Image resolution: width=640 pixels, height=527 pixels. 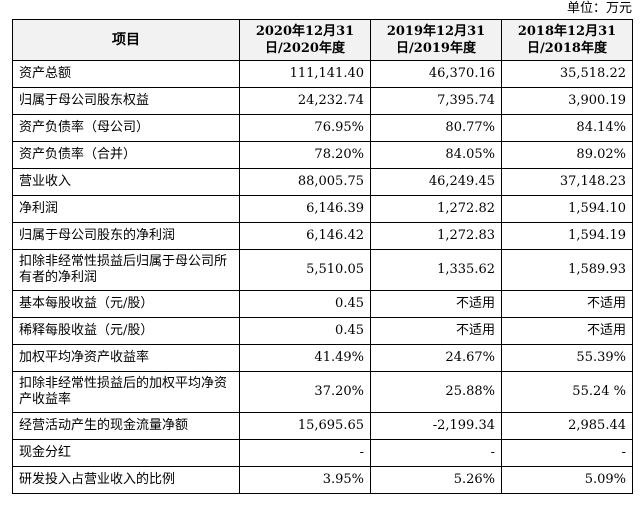 I want to click on value-2018: 89.02%, so click(x=567, y=155).